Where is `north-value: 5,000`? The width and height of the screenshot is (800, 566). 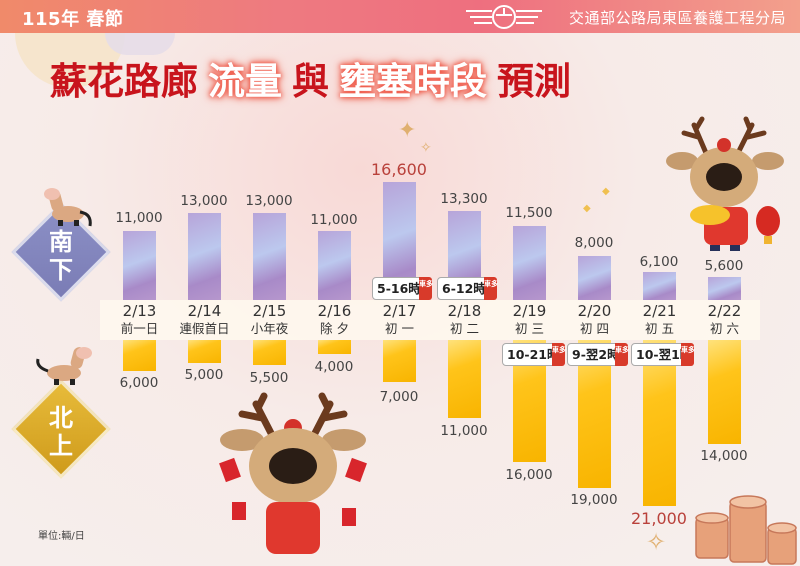
north-value: 5,000 is located at coordinates (204, 375).